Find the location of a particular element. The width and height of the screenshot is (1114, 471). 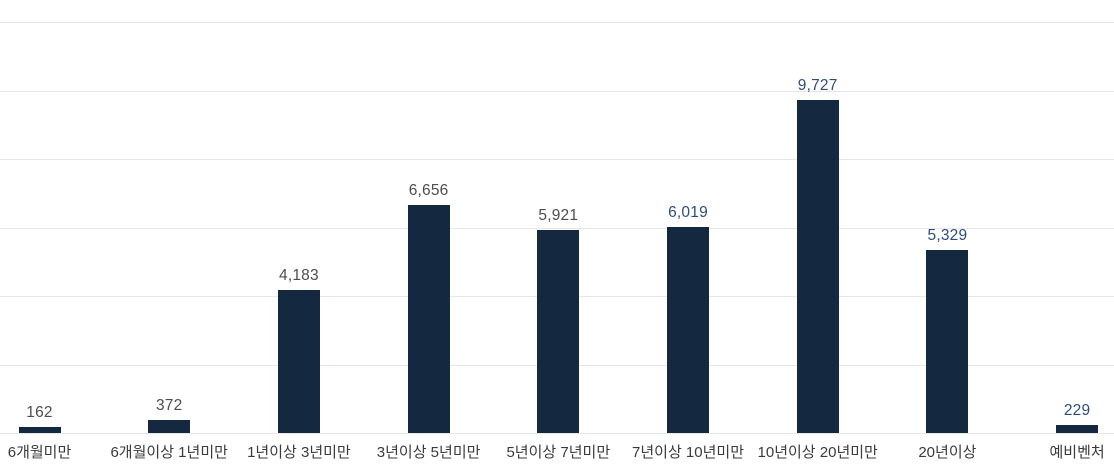

value-label-4: 5,921 is located at coordinates (558, 216).